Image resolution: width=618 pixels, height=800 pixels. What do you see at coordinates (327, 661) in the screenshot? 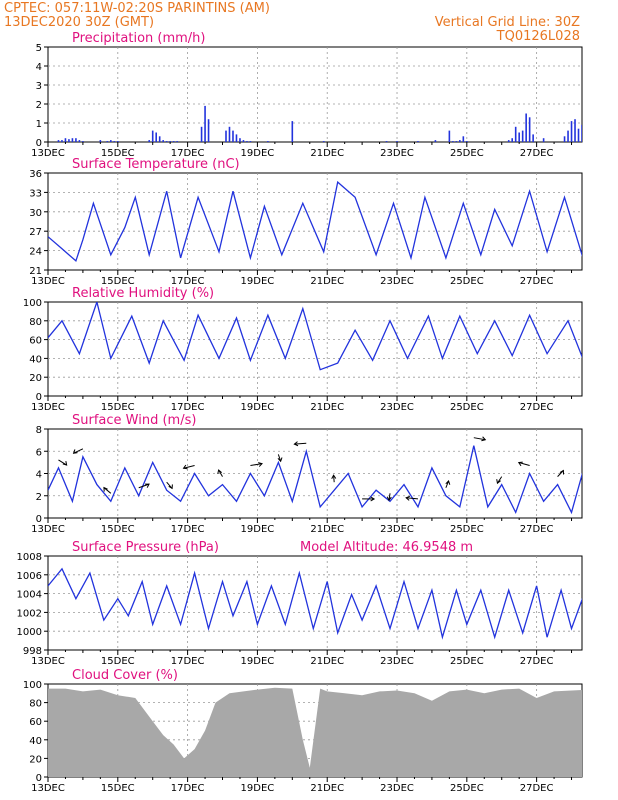
I see `pressure-xtick-label: 21DEC` at bounding box center [327, 661].